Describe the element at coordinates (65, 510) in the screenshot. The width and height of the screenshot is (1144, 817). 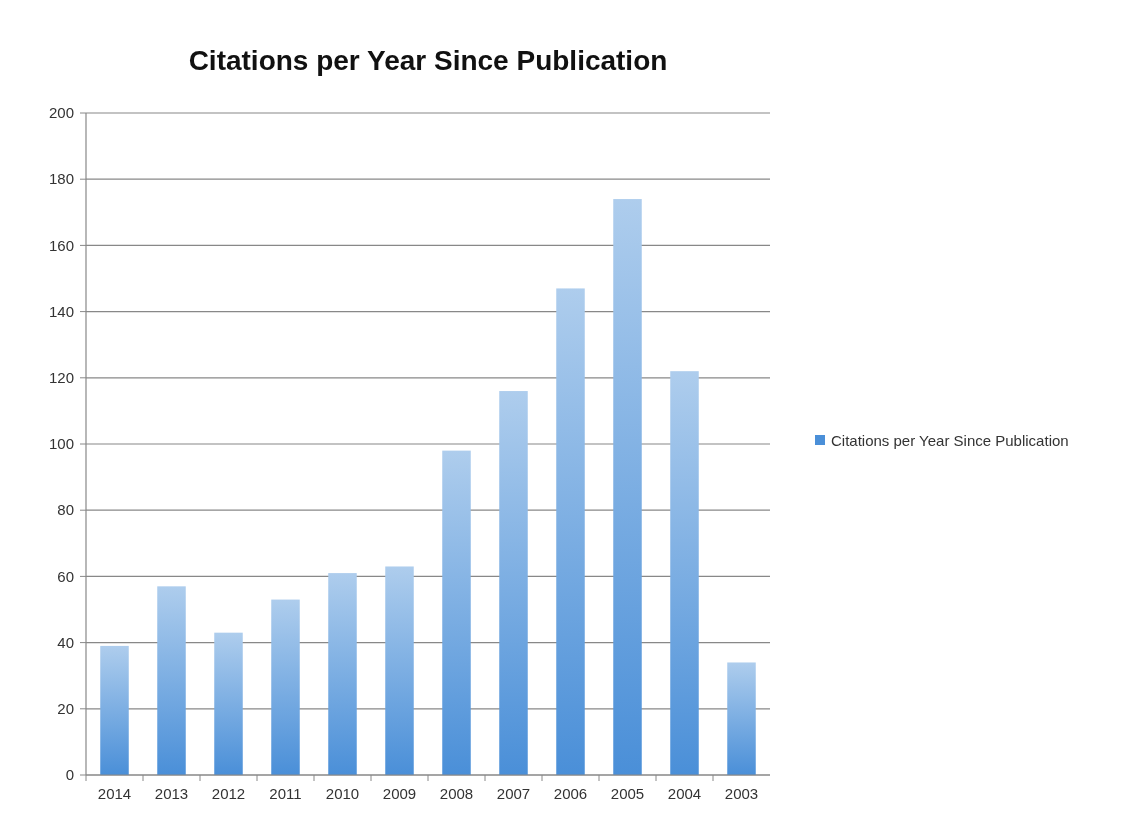
I see `y-tick-label: 80` at that location.